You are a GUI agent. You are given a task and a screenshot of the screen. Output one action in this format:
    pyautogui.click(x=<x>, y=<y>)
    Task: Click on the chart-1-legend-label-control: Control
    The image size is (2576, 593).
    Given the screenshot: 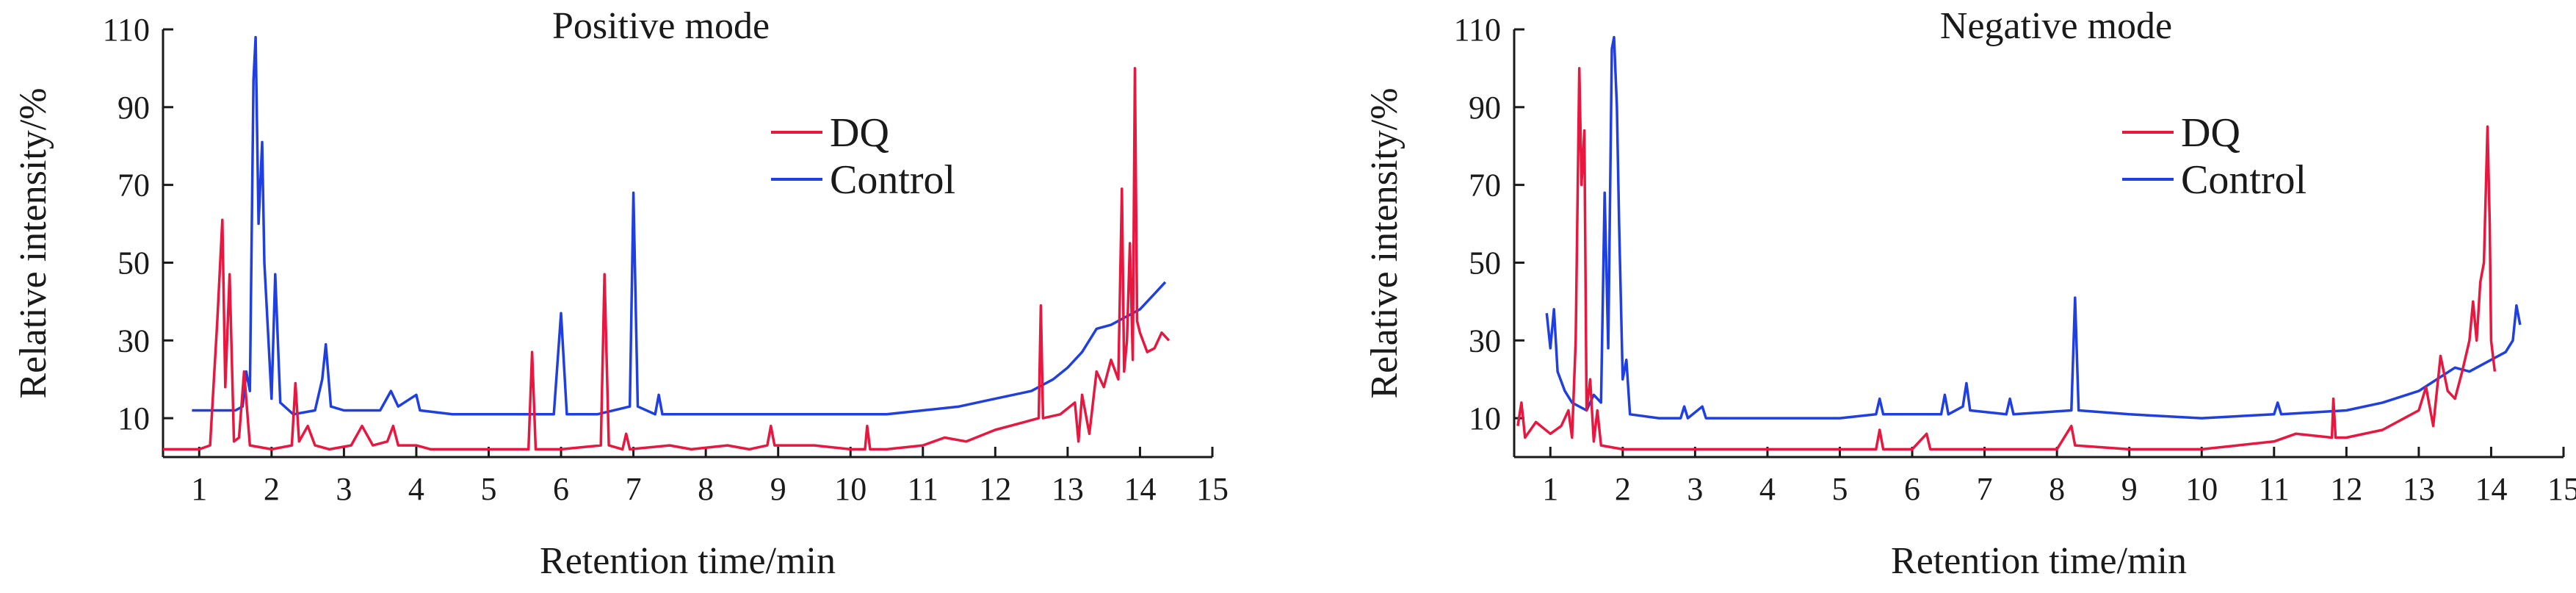 What is the action you would take?
    pyautogui.click(x=892, y=180)
    